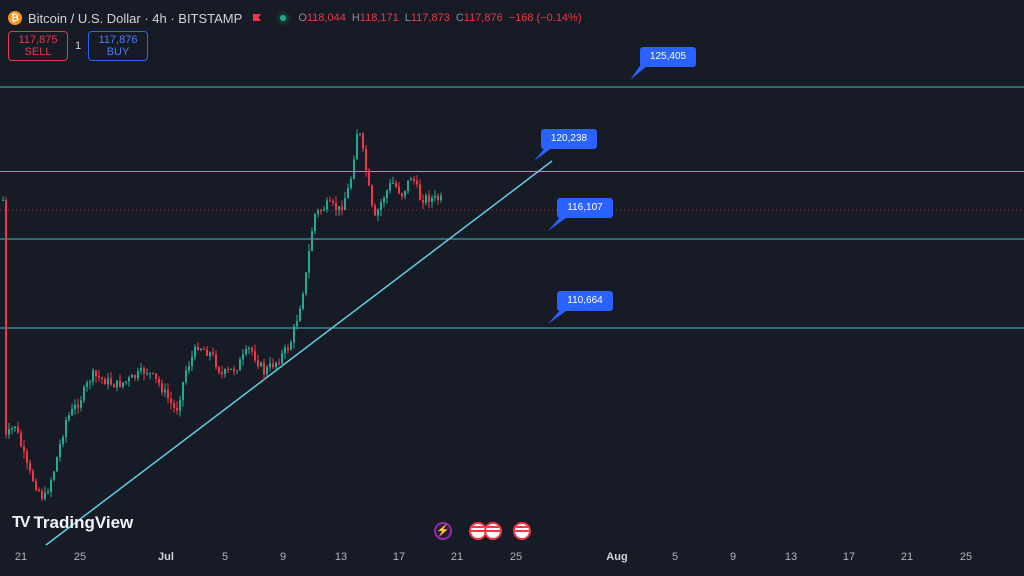 The width and height of the screenshot is (1024, 576). Describe the element at coordinates (675, 557) in the screenshot. I see `time-axis-label: 5` at that location.